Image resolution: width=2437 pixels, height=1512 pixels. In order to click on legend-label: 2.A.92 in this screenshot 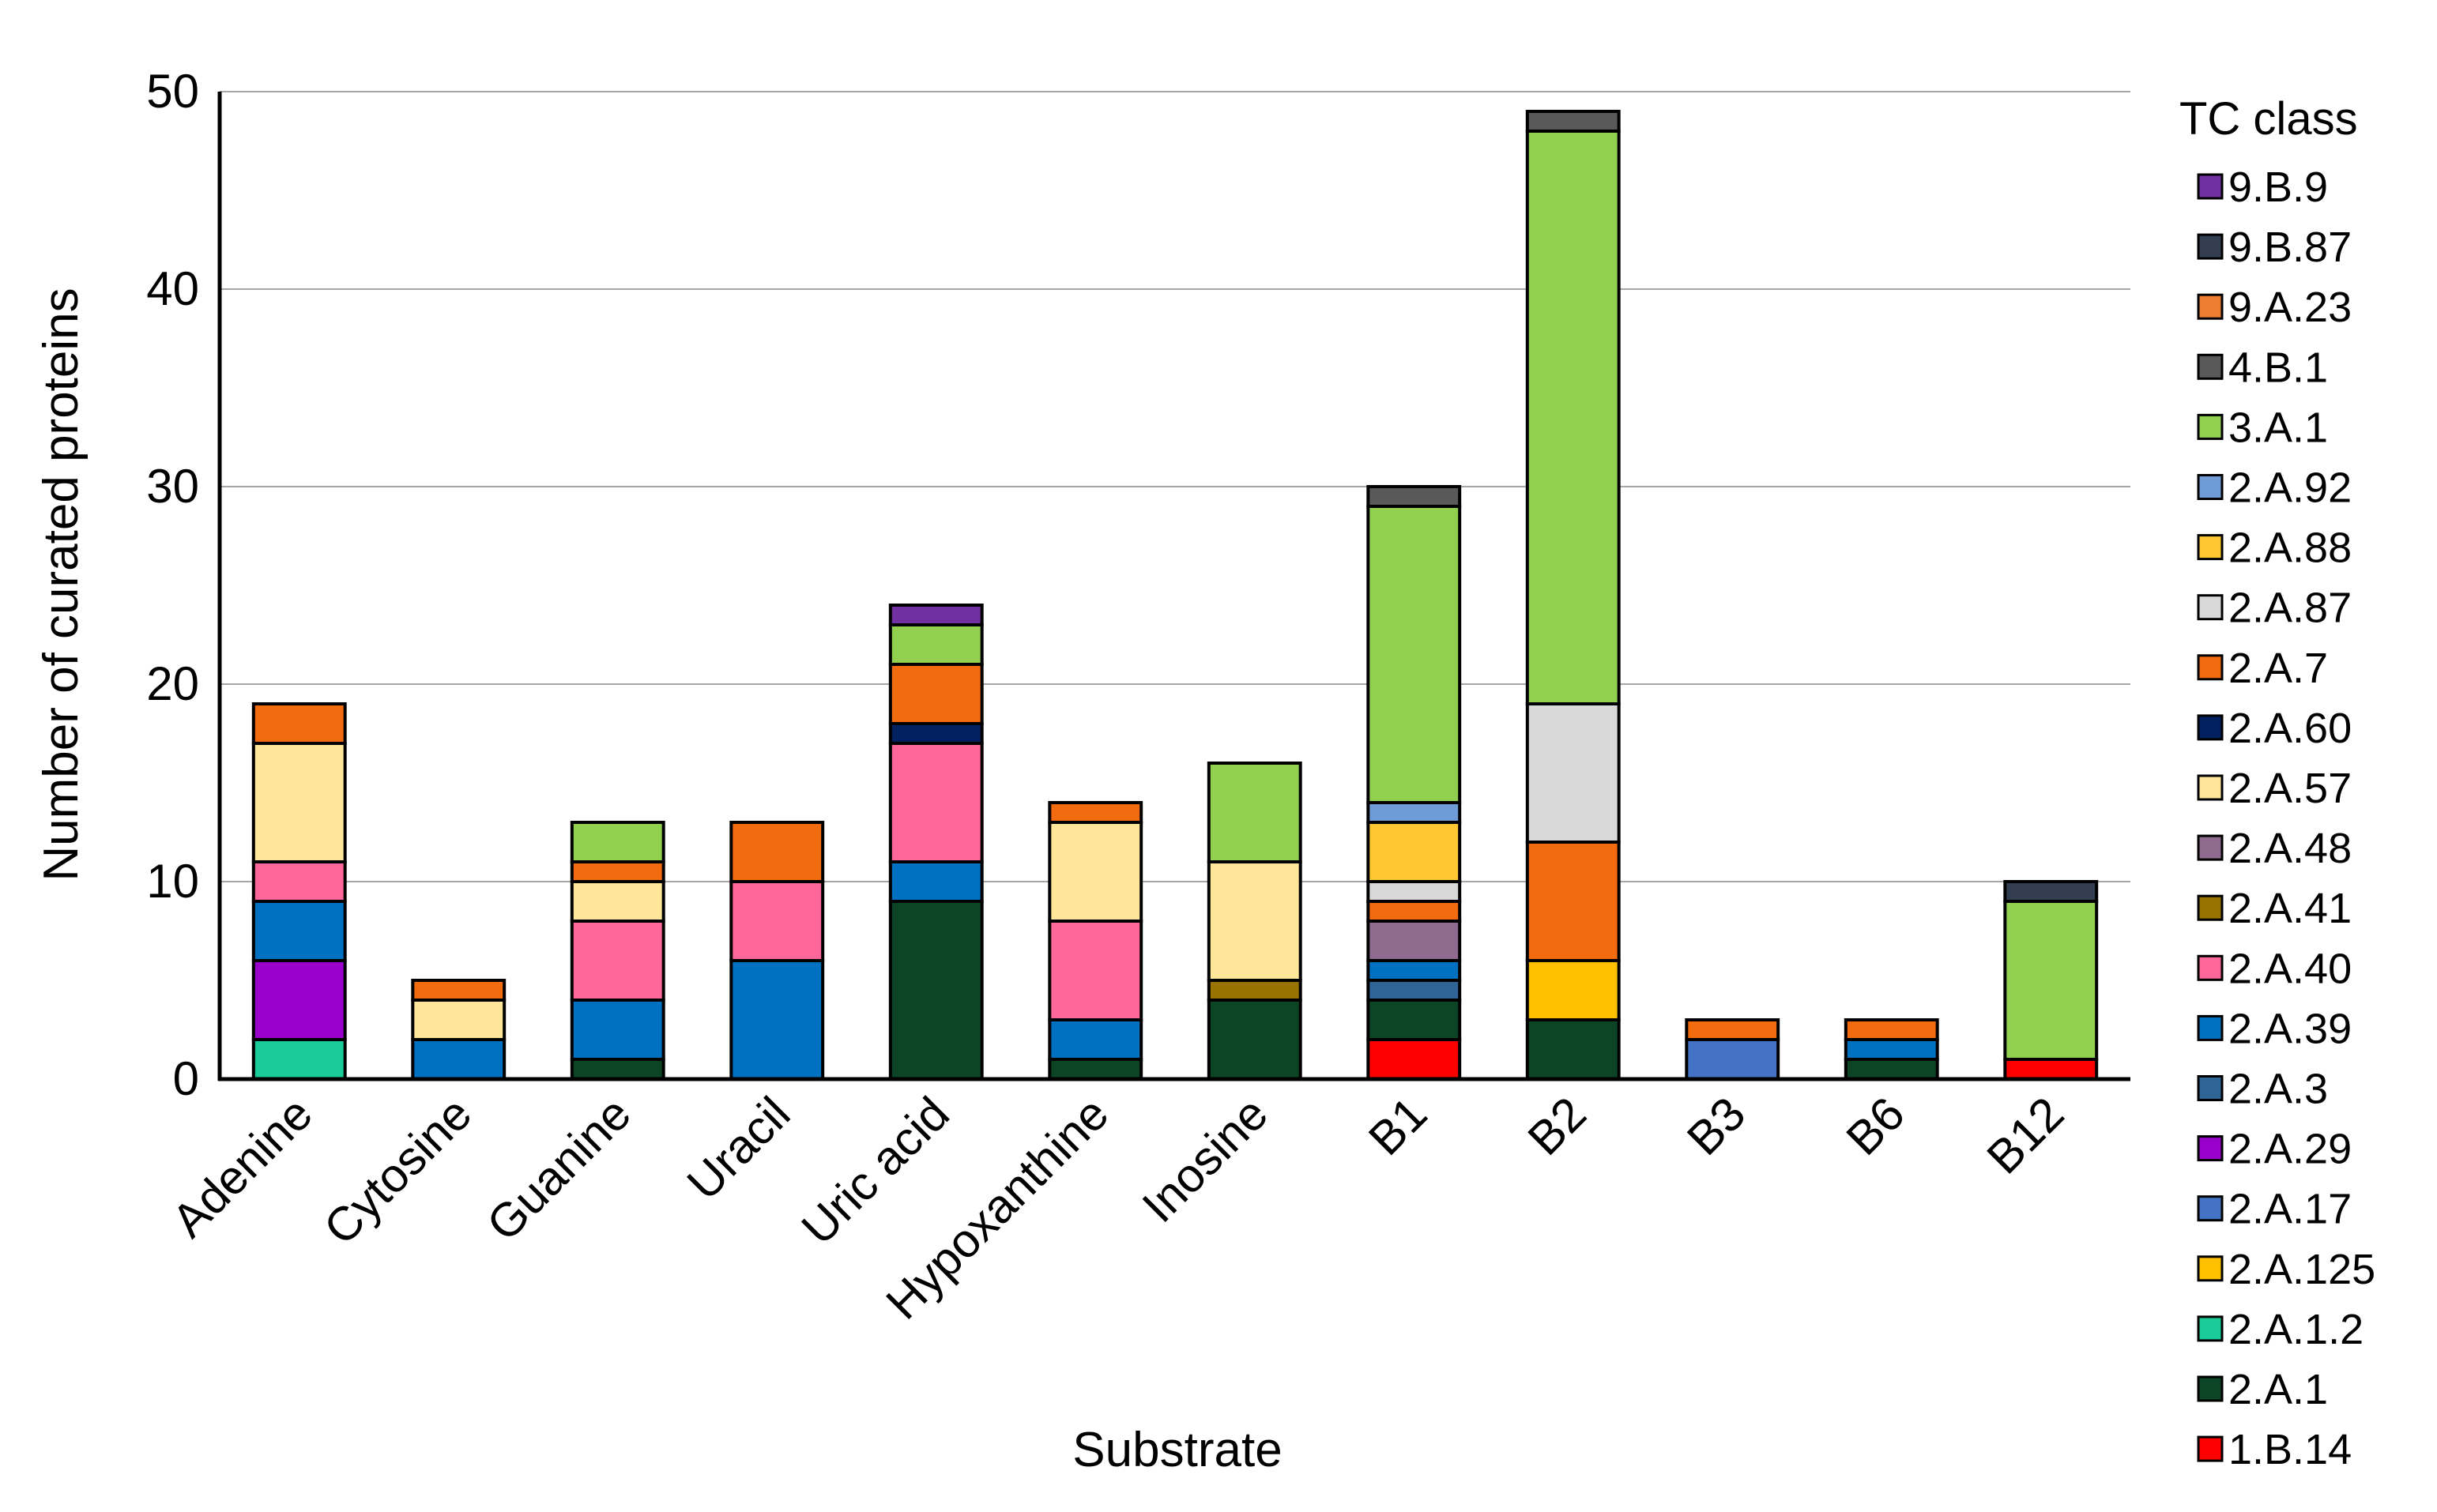, I will do `click(2290, 488)`.